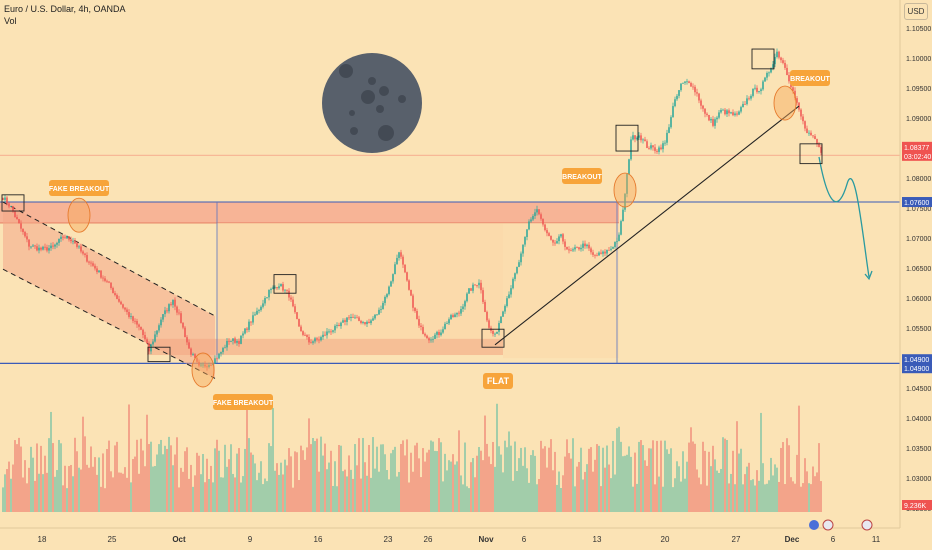 The image size is (932, 550). What do you see at coordinates (917, 146) in the screenshot?
I see `last-price-badge-bg` at bounding box center [917, 146].